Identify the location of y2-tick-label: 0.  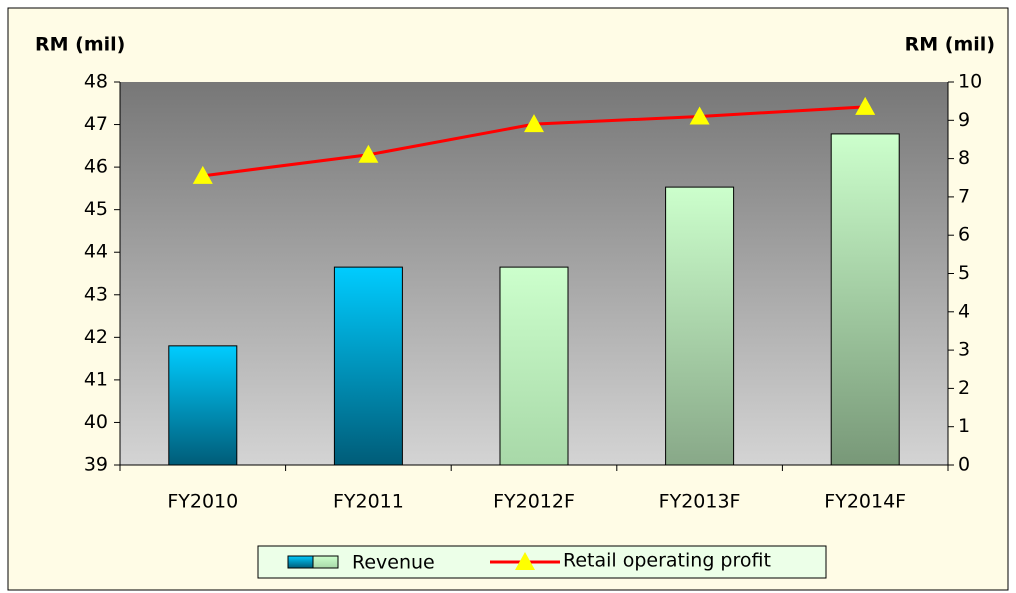
(964, 465).